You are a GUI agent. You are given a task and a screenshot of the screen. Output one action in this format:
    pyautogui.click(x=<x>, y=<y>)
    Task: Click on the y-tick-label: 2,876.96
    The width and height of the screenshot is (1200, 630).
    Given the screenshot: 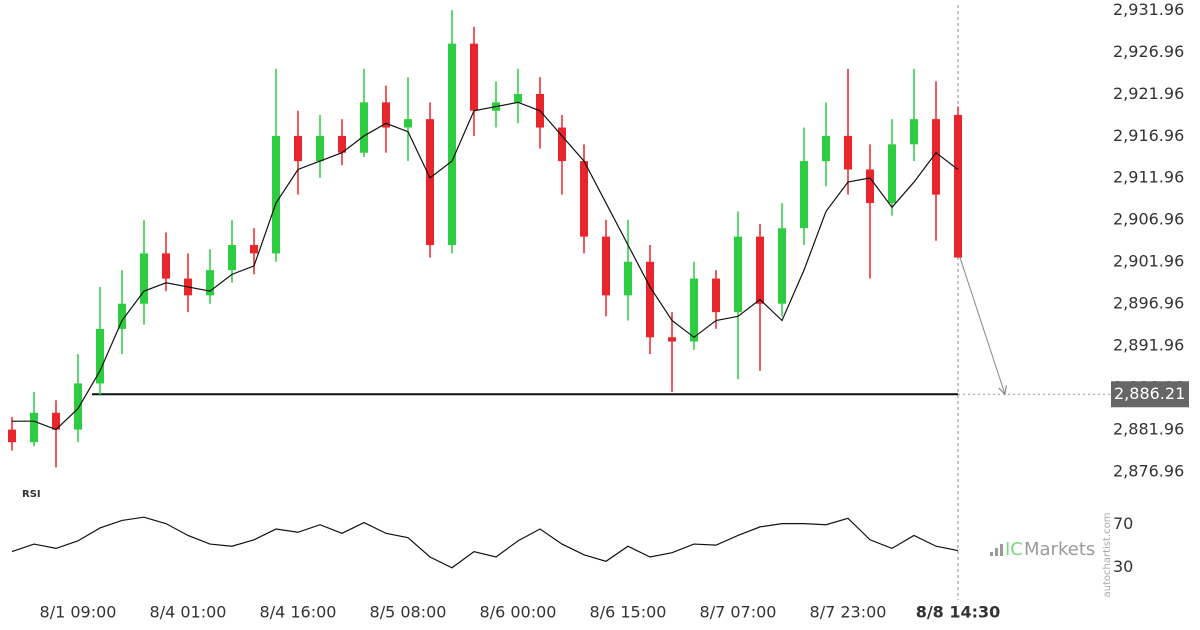 What is the action you would take?
    pyautogui.click(x=1148, y=470)
    